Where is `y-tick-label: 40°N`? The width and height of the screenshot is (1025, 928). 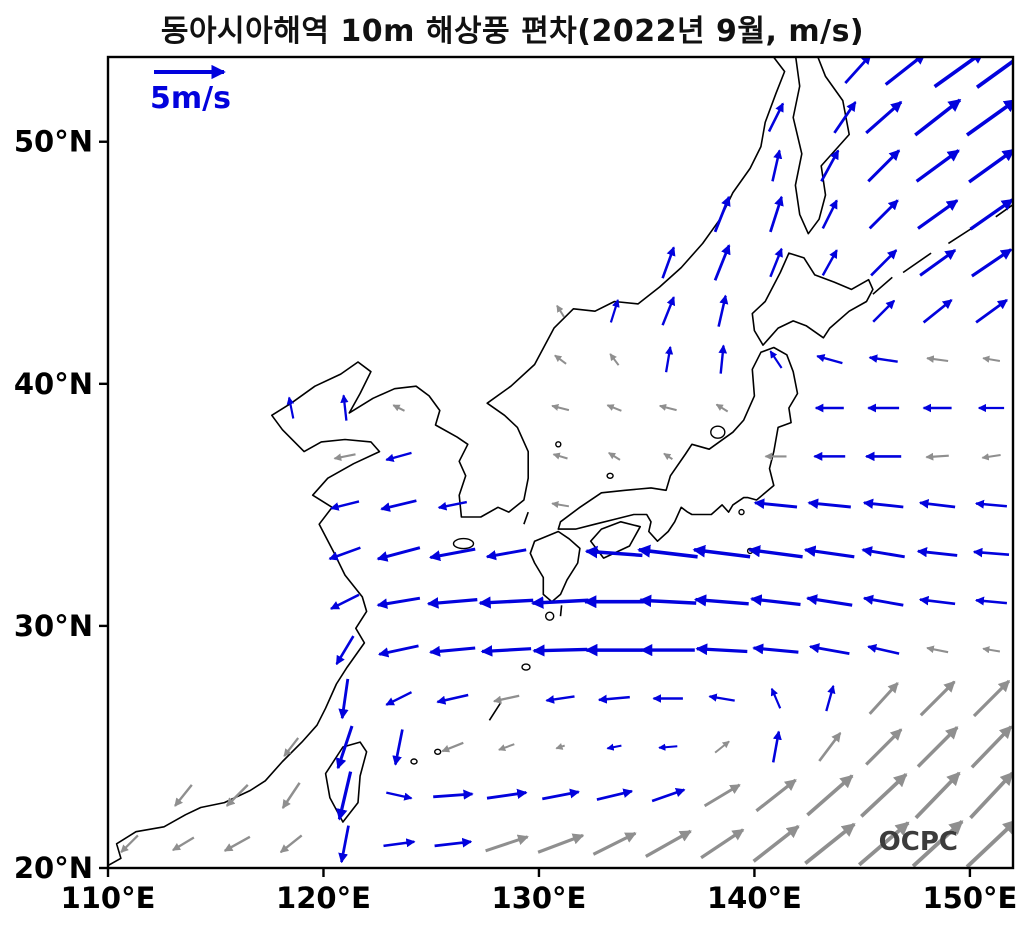 y-tick-label: 40°N is located at coordinates (53, 384).